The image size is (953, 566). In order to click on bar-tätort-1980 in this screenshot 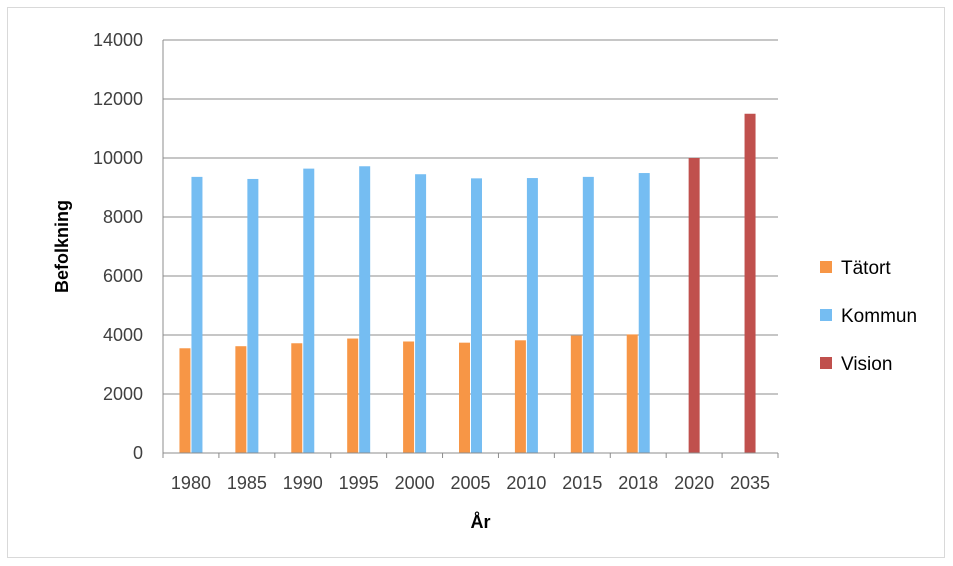, I will do `click(185, 400)`.